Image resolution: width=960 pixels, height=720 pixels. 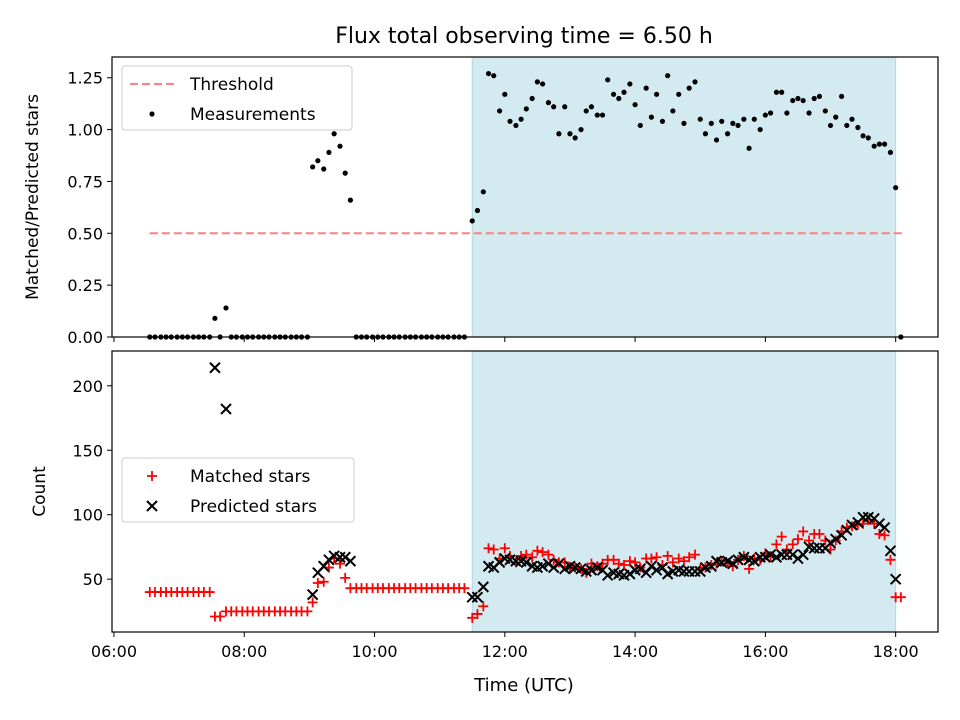 What do you see at coordinates (152, 114) in the screenshot?
I see `legend-measurement-swatch` at bounding box center [152, 114].